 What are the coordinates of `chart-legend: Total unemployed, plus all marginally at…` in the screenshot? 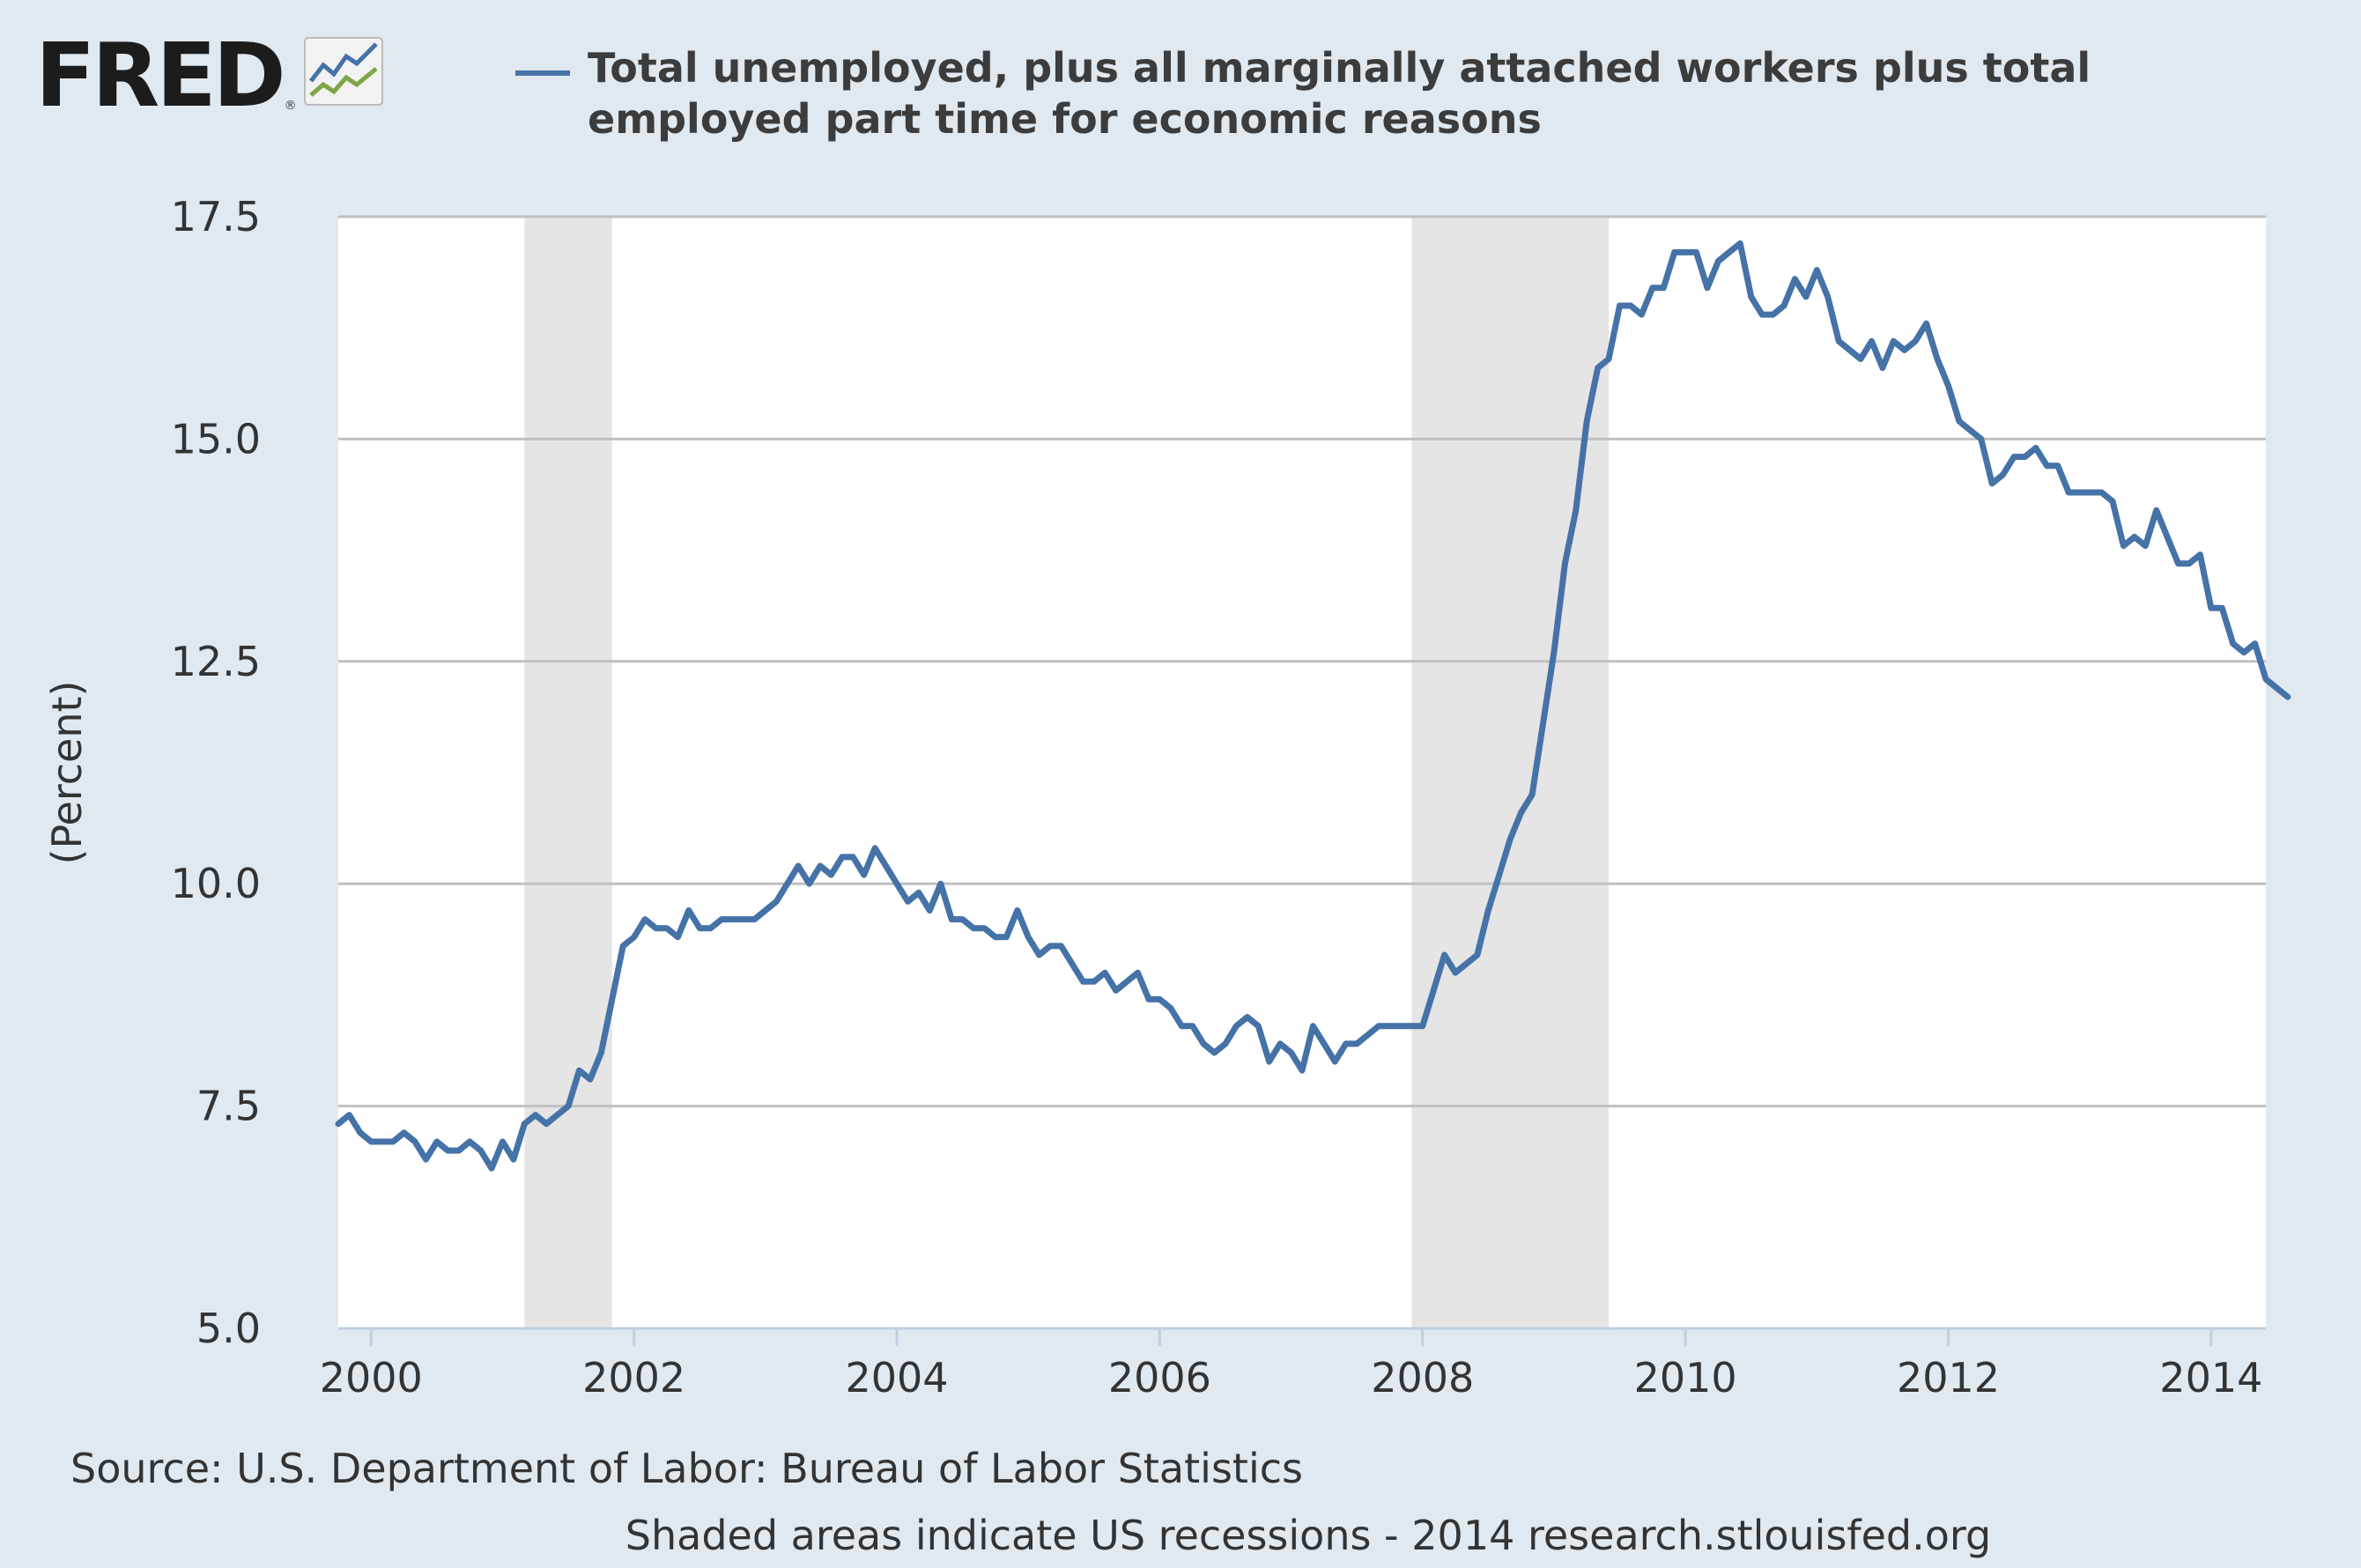 It's located at (1388, 93).